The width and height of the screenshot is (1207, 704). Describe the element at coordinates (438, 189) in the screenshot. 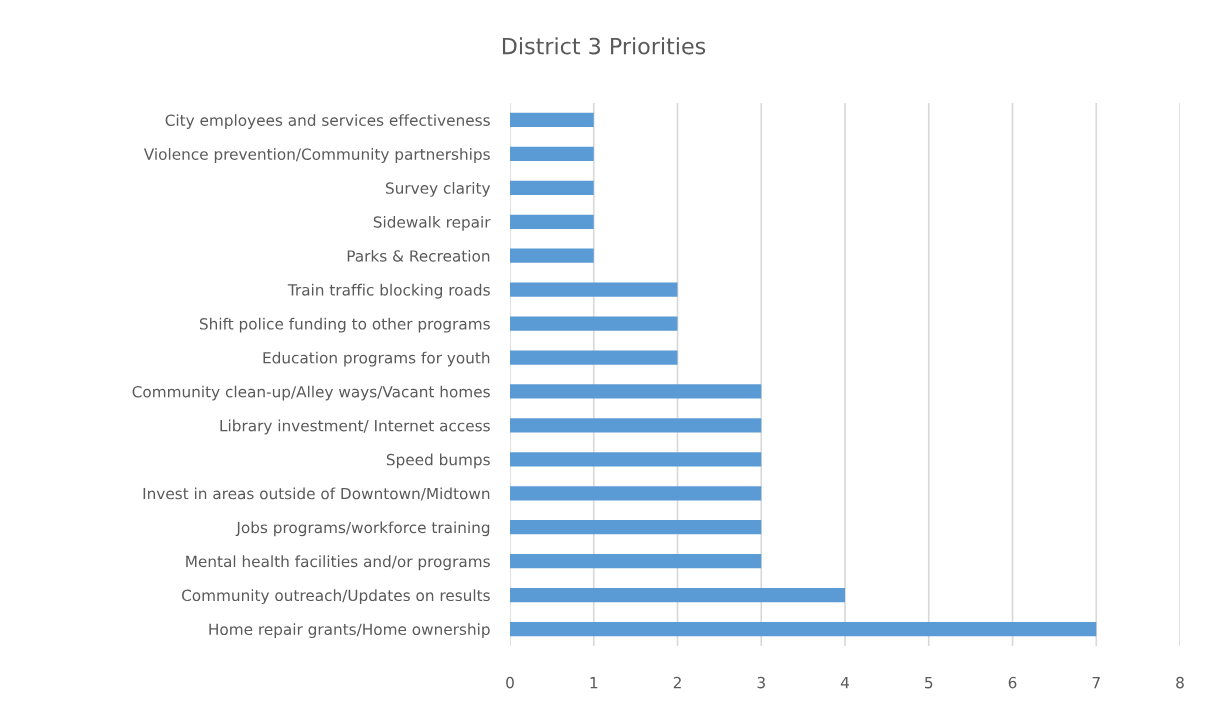

I see `y-tick-label: Survey clarity` at that location.